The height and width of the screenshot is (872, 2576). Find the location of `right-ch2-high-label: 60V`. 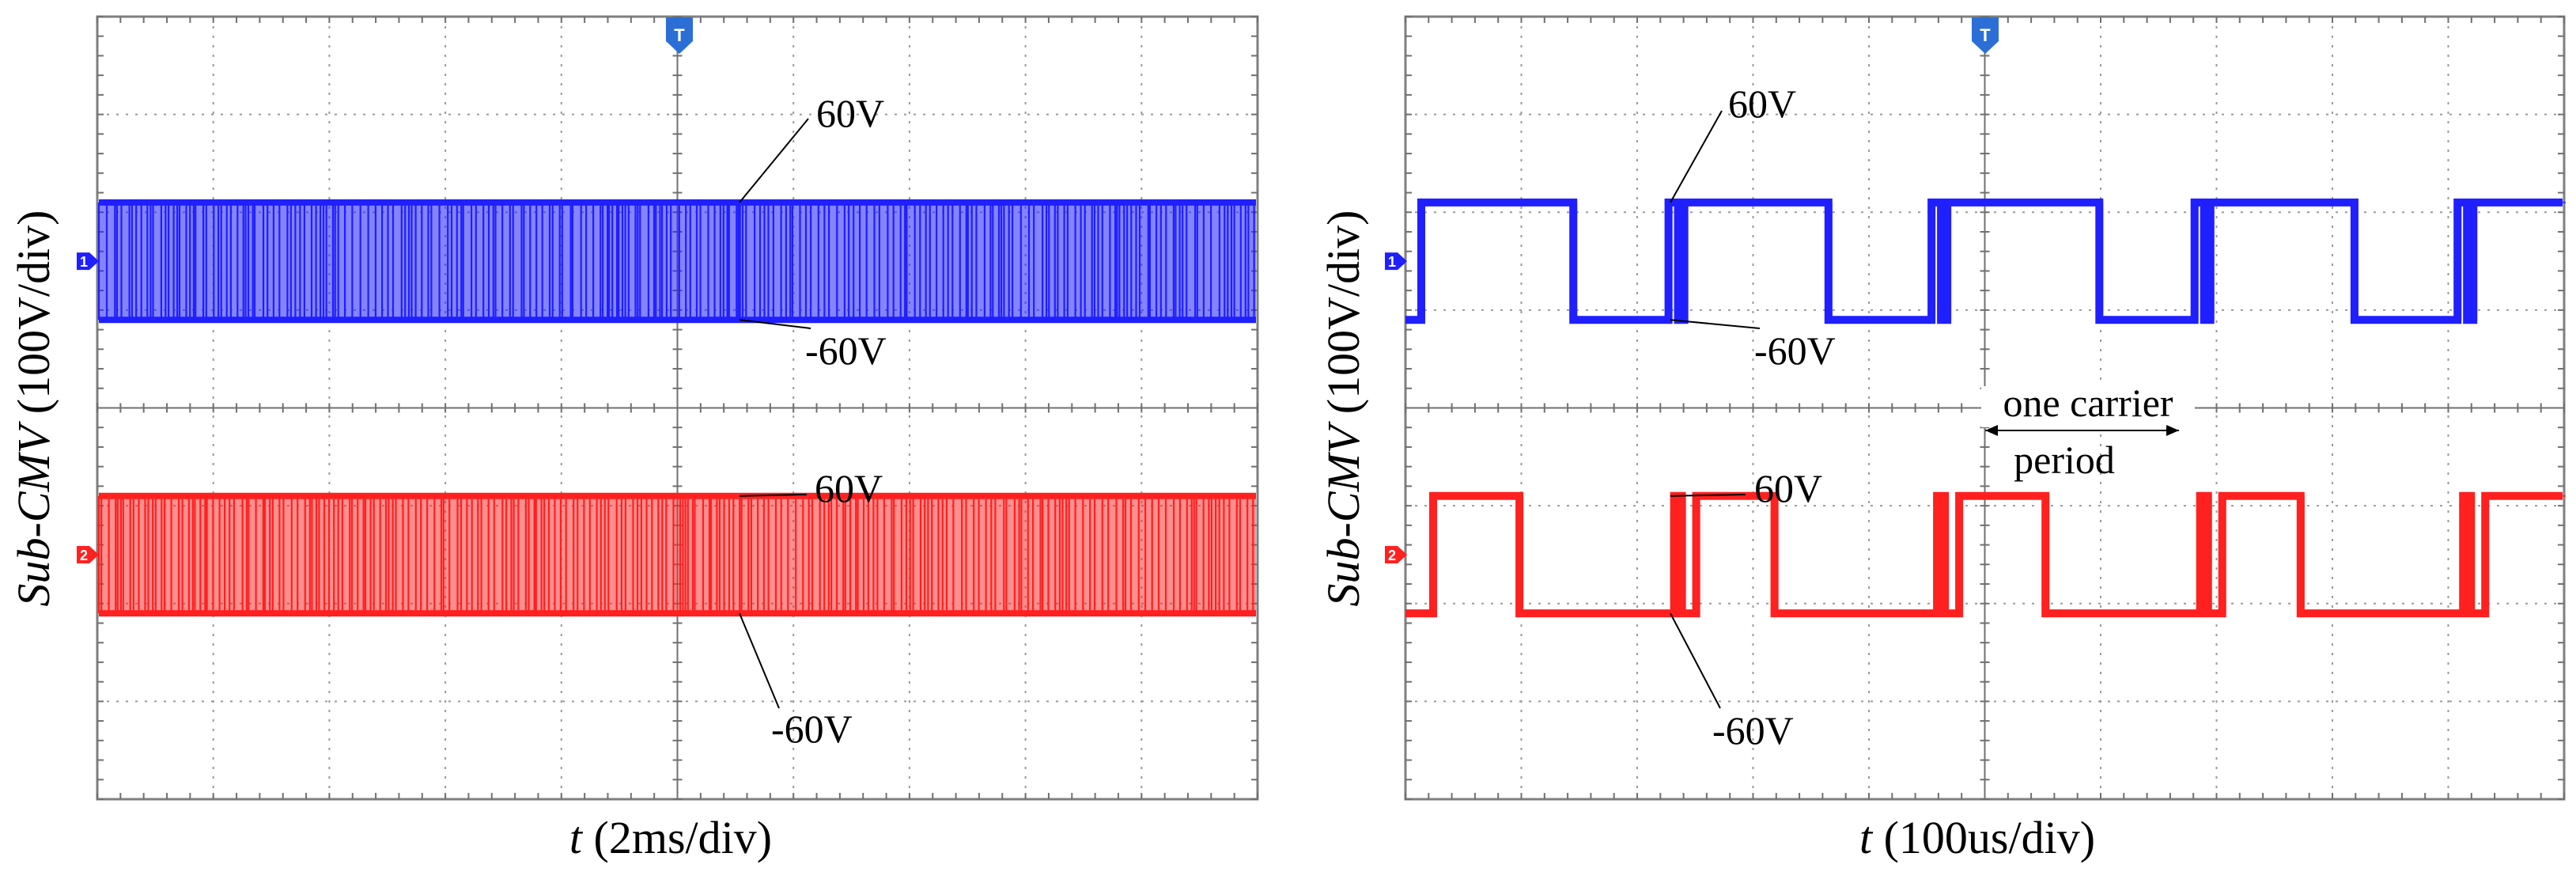

right-ch2-high-label: 60V is located at coordinates (1788, 488).